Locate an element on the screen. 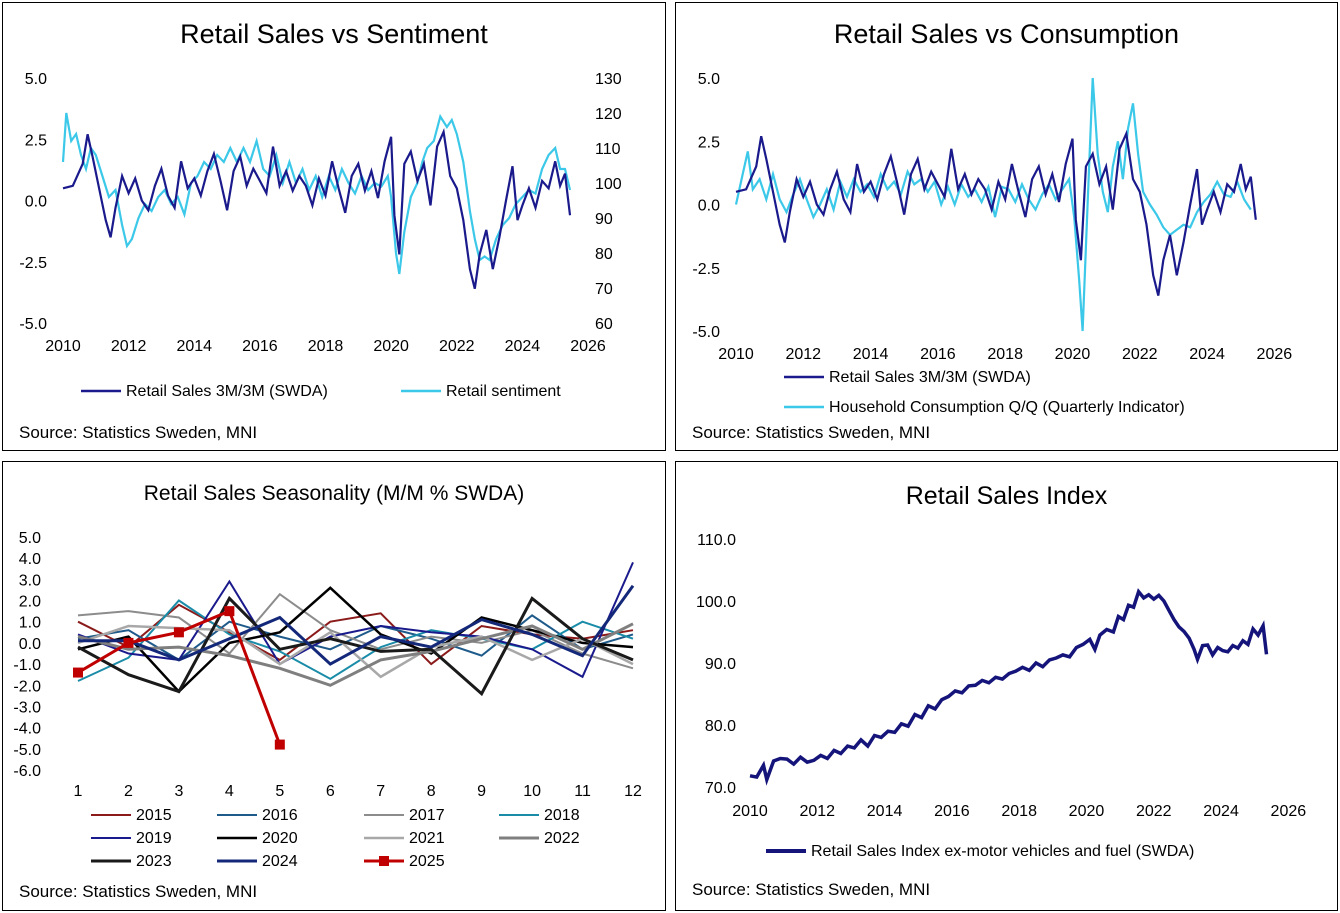  legend-label: 2017 is located at coordinates (427, 815).